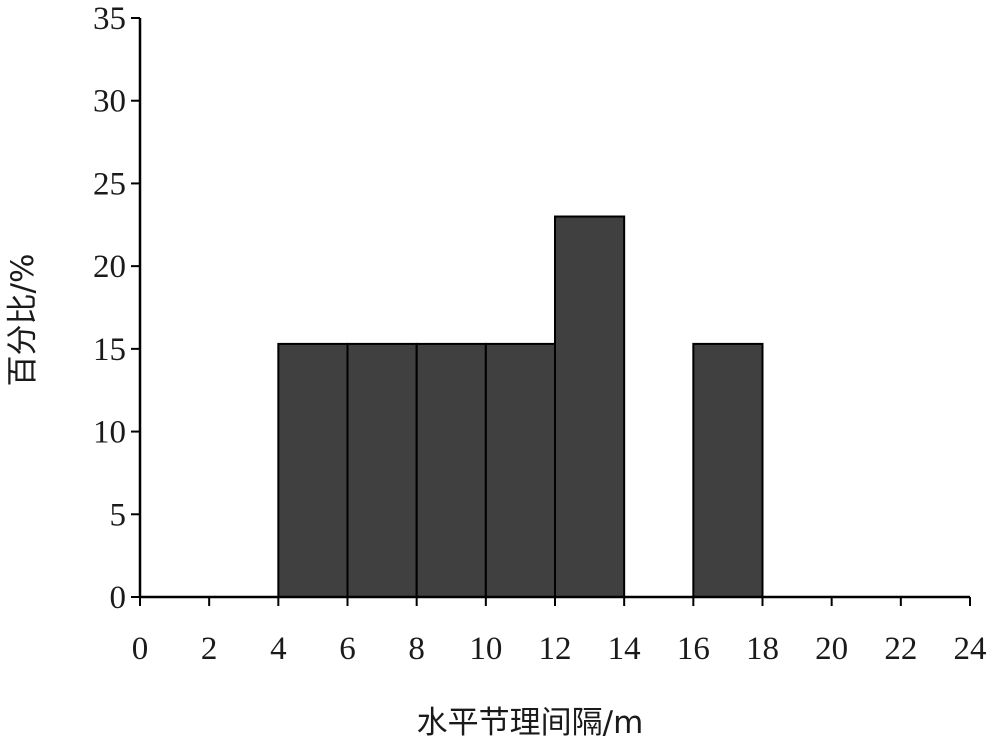 The width and height of the screenshot is (1000, 739). What do you see at coordinates (209, 649) in the screenshot?
I see `x-tick-label-2: 2` at bounding box center [209, 649].